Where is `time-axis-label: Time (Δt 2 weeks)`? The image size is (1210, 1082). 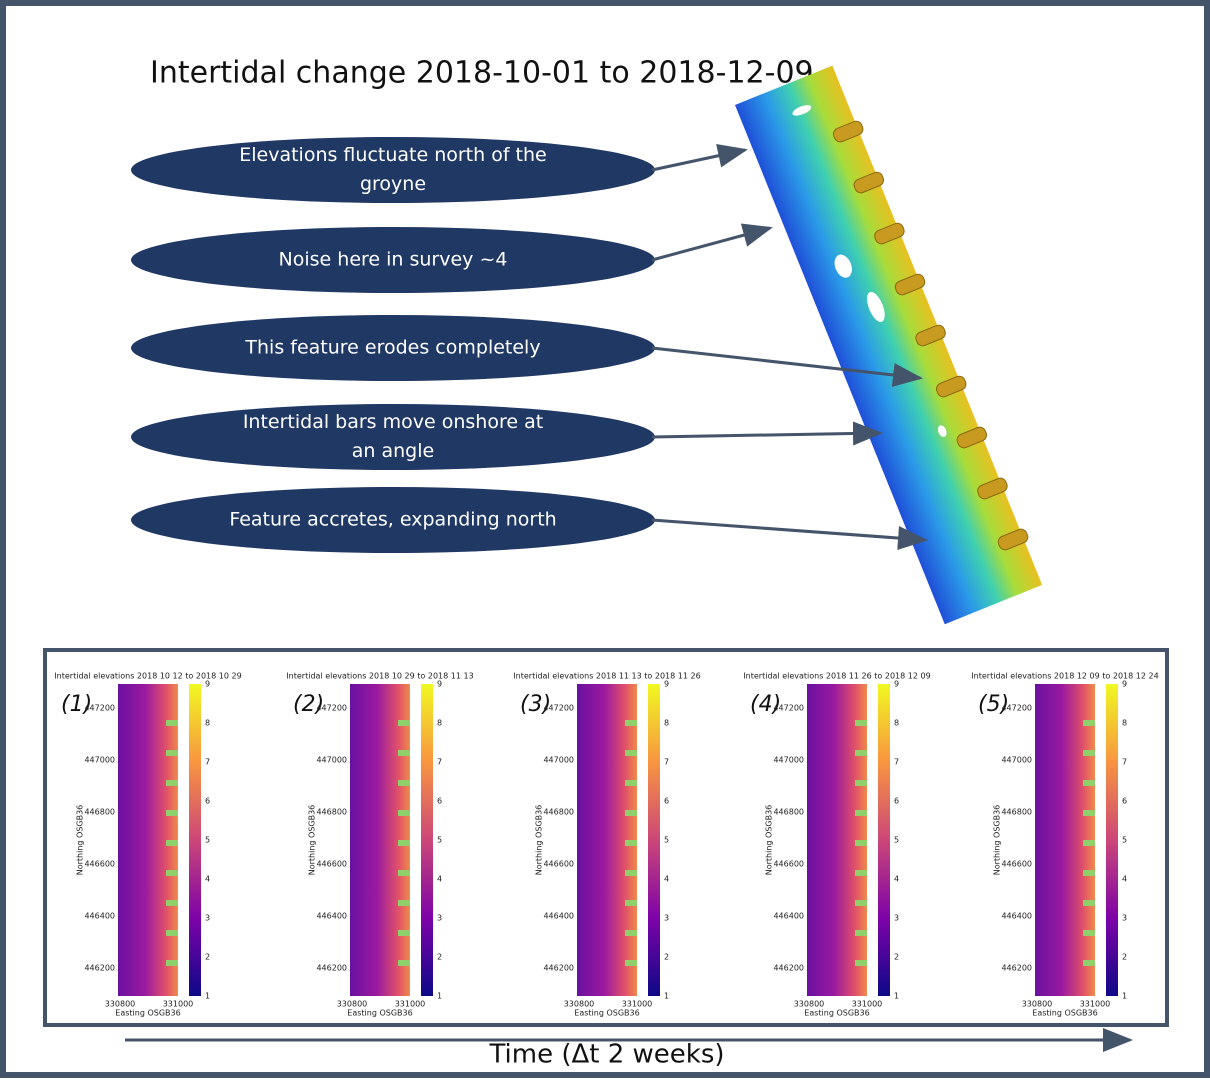 time-axis-label: Time (Δt 2 weeks) is located at coordinates (606, 1055).